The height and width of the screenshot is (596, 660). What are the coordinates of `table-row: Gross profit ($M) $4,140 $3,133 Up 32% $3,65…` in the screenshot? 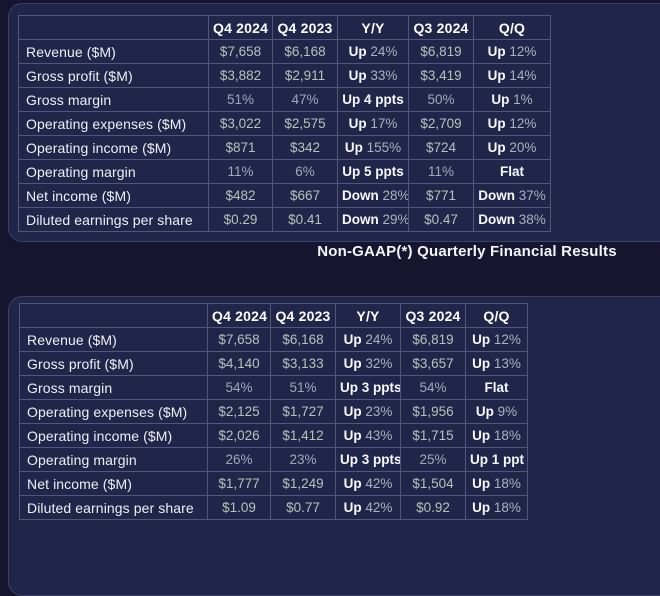 It's located at (273, 363).